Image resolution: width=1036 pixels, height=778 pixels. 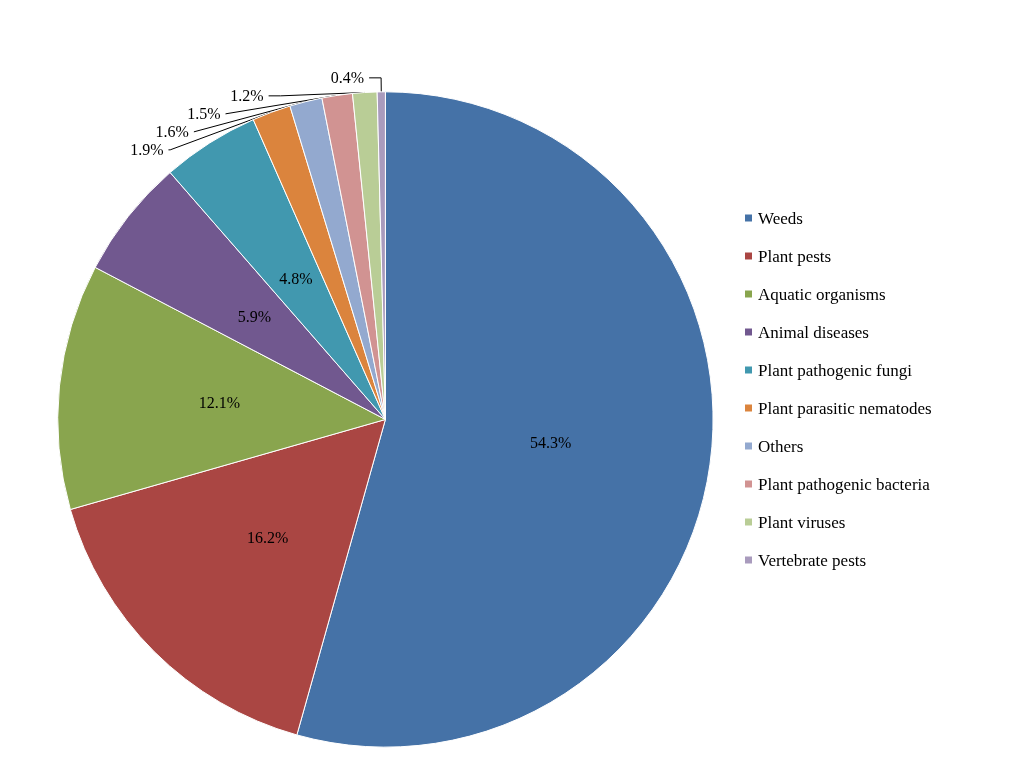 I want to click on data-label: 54.3%, so click(x=551, y=442).